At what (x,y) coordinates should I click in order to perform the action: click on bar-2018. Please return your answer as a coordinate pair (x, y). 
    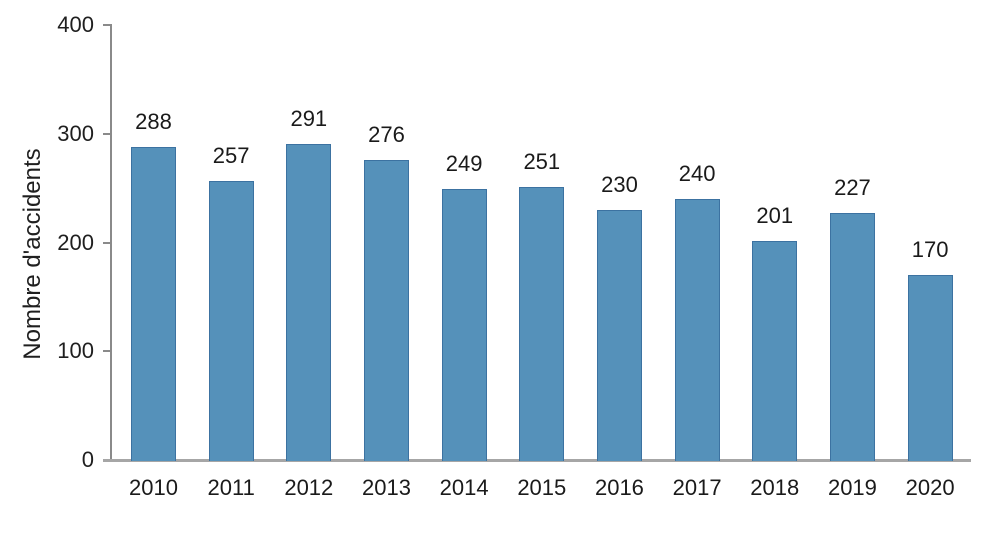
    Looking at the image, I should click on (775, 351).